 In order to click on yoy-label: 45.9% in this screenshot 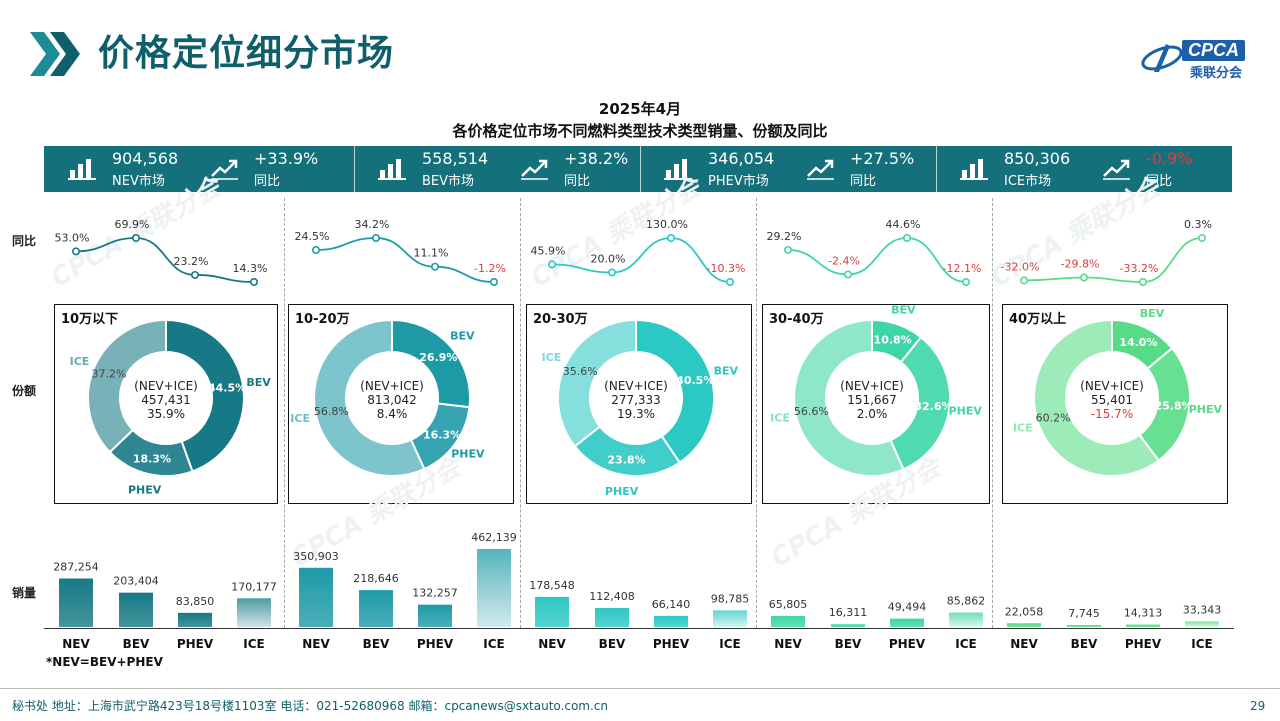, I will do `click(548, 250)`.